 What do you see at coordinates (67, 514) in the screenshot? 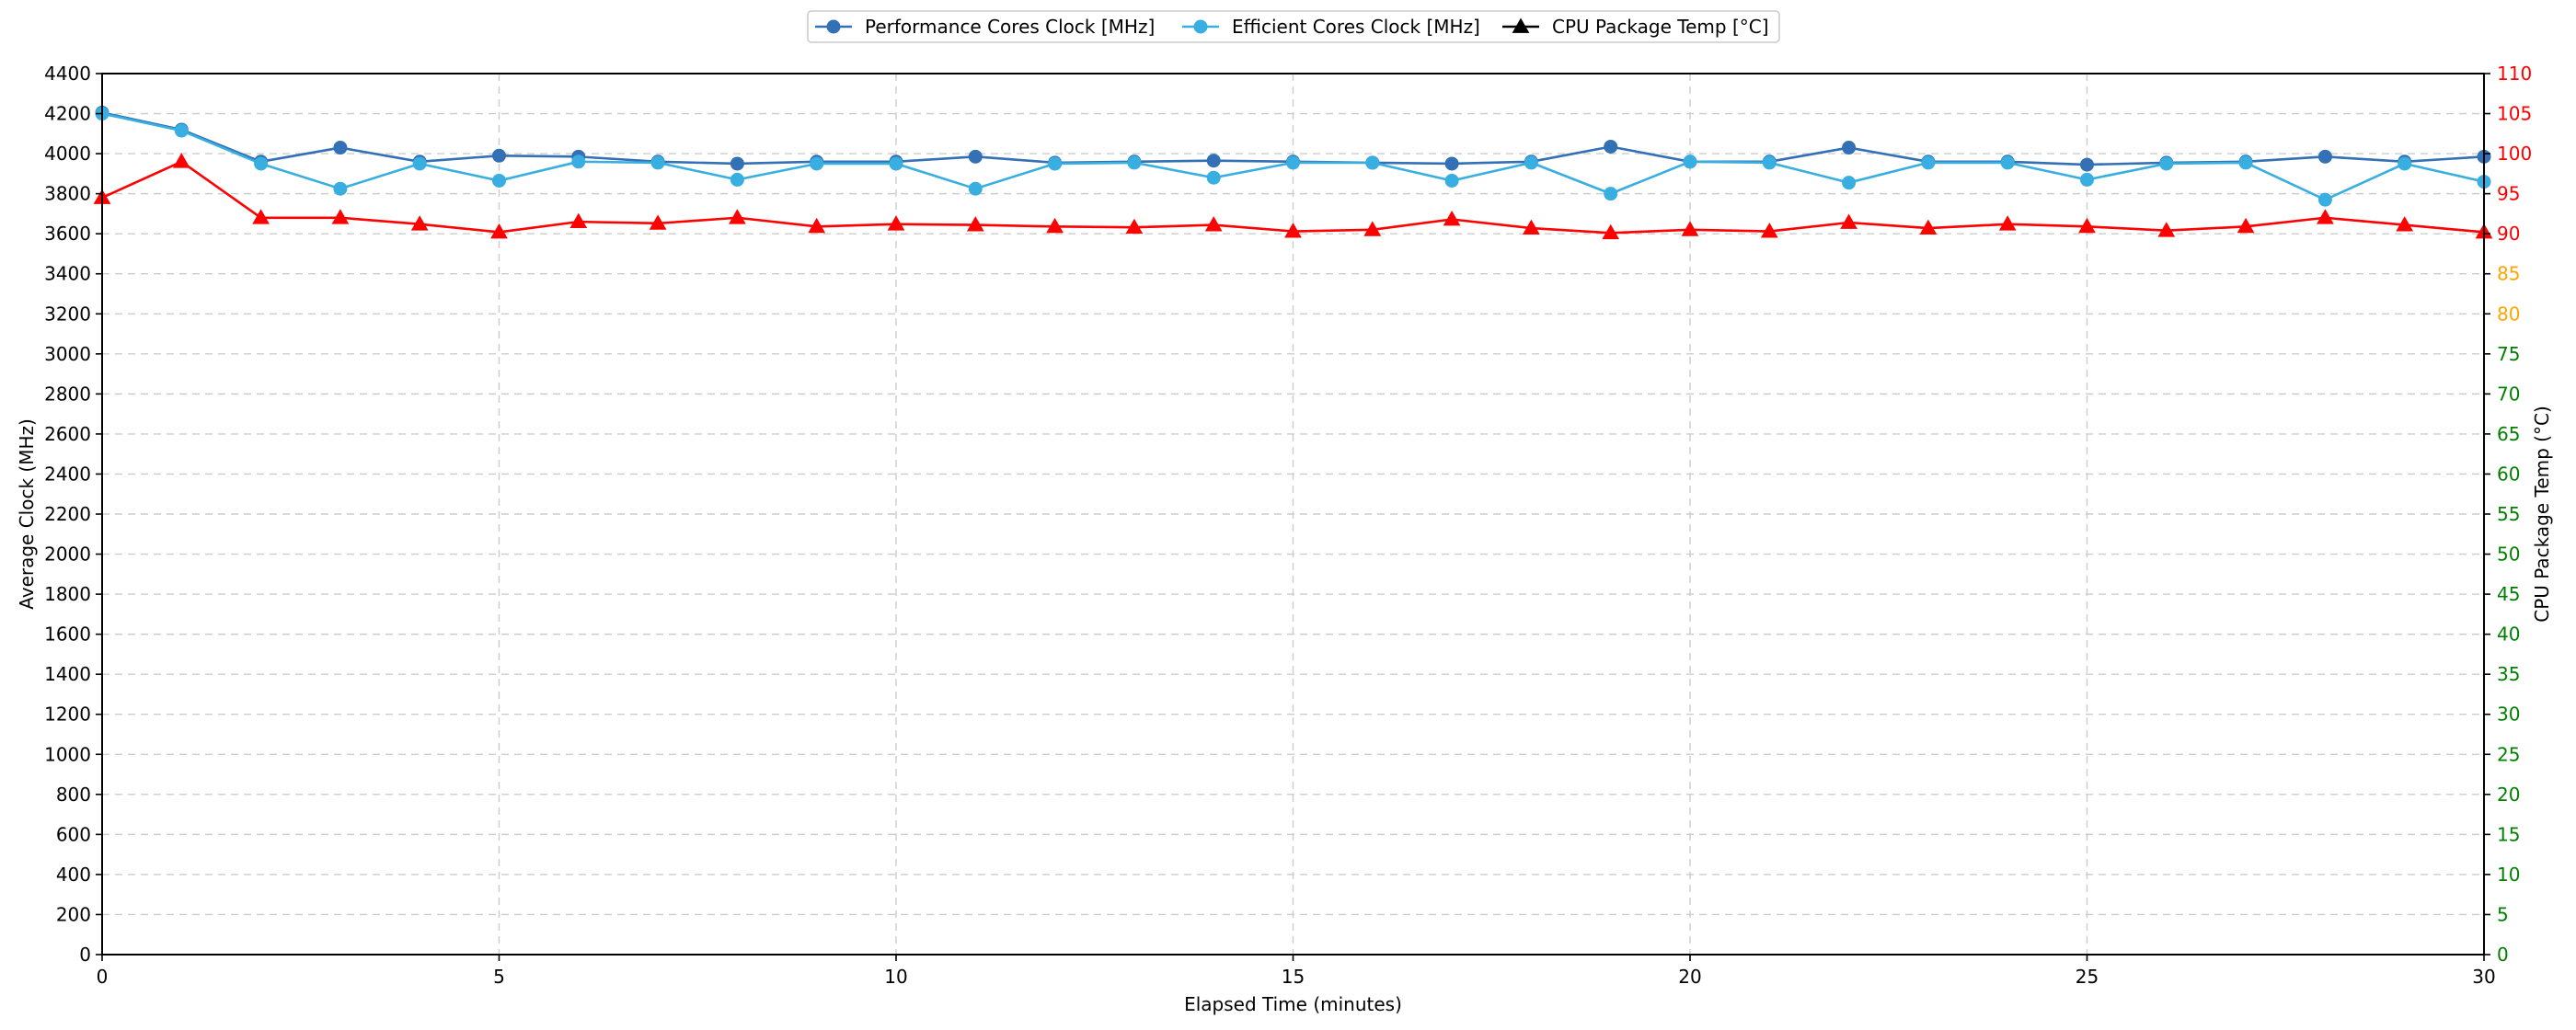
I see `y-tick-label: 2200` at bounding box center [67, 514].